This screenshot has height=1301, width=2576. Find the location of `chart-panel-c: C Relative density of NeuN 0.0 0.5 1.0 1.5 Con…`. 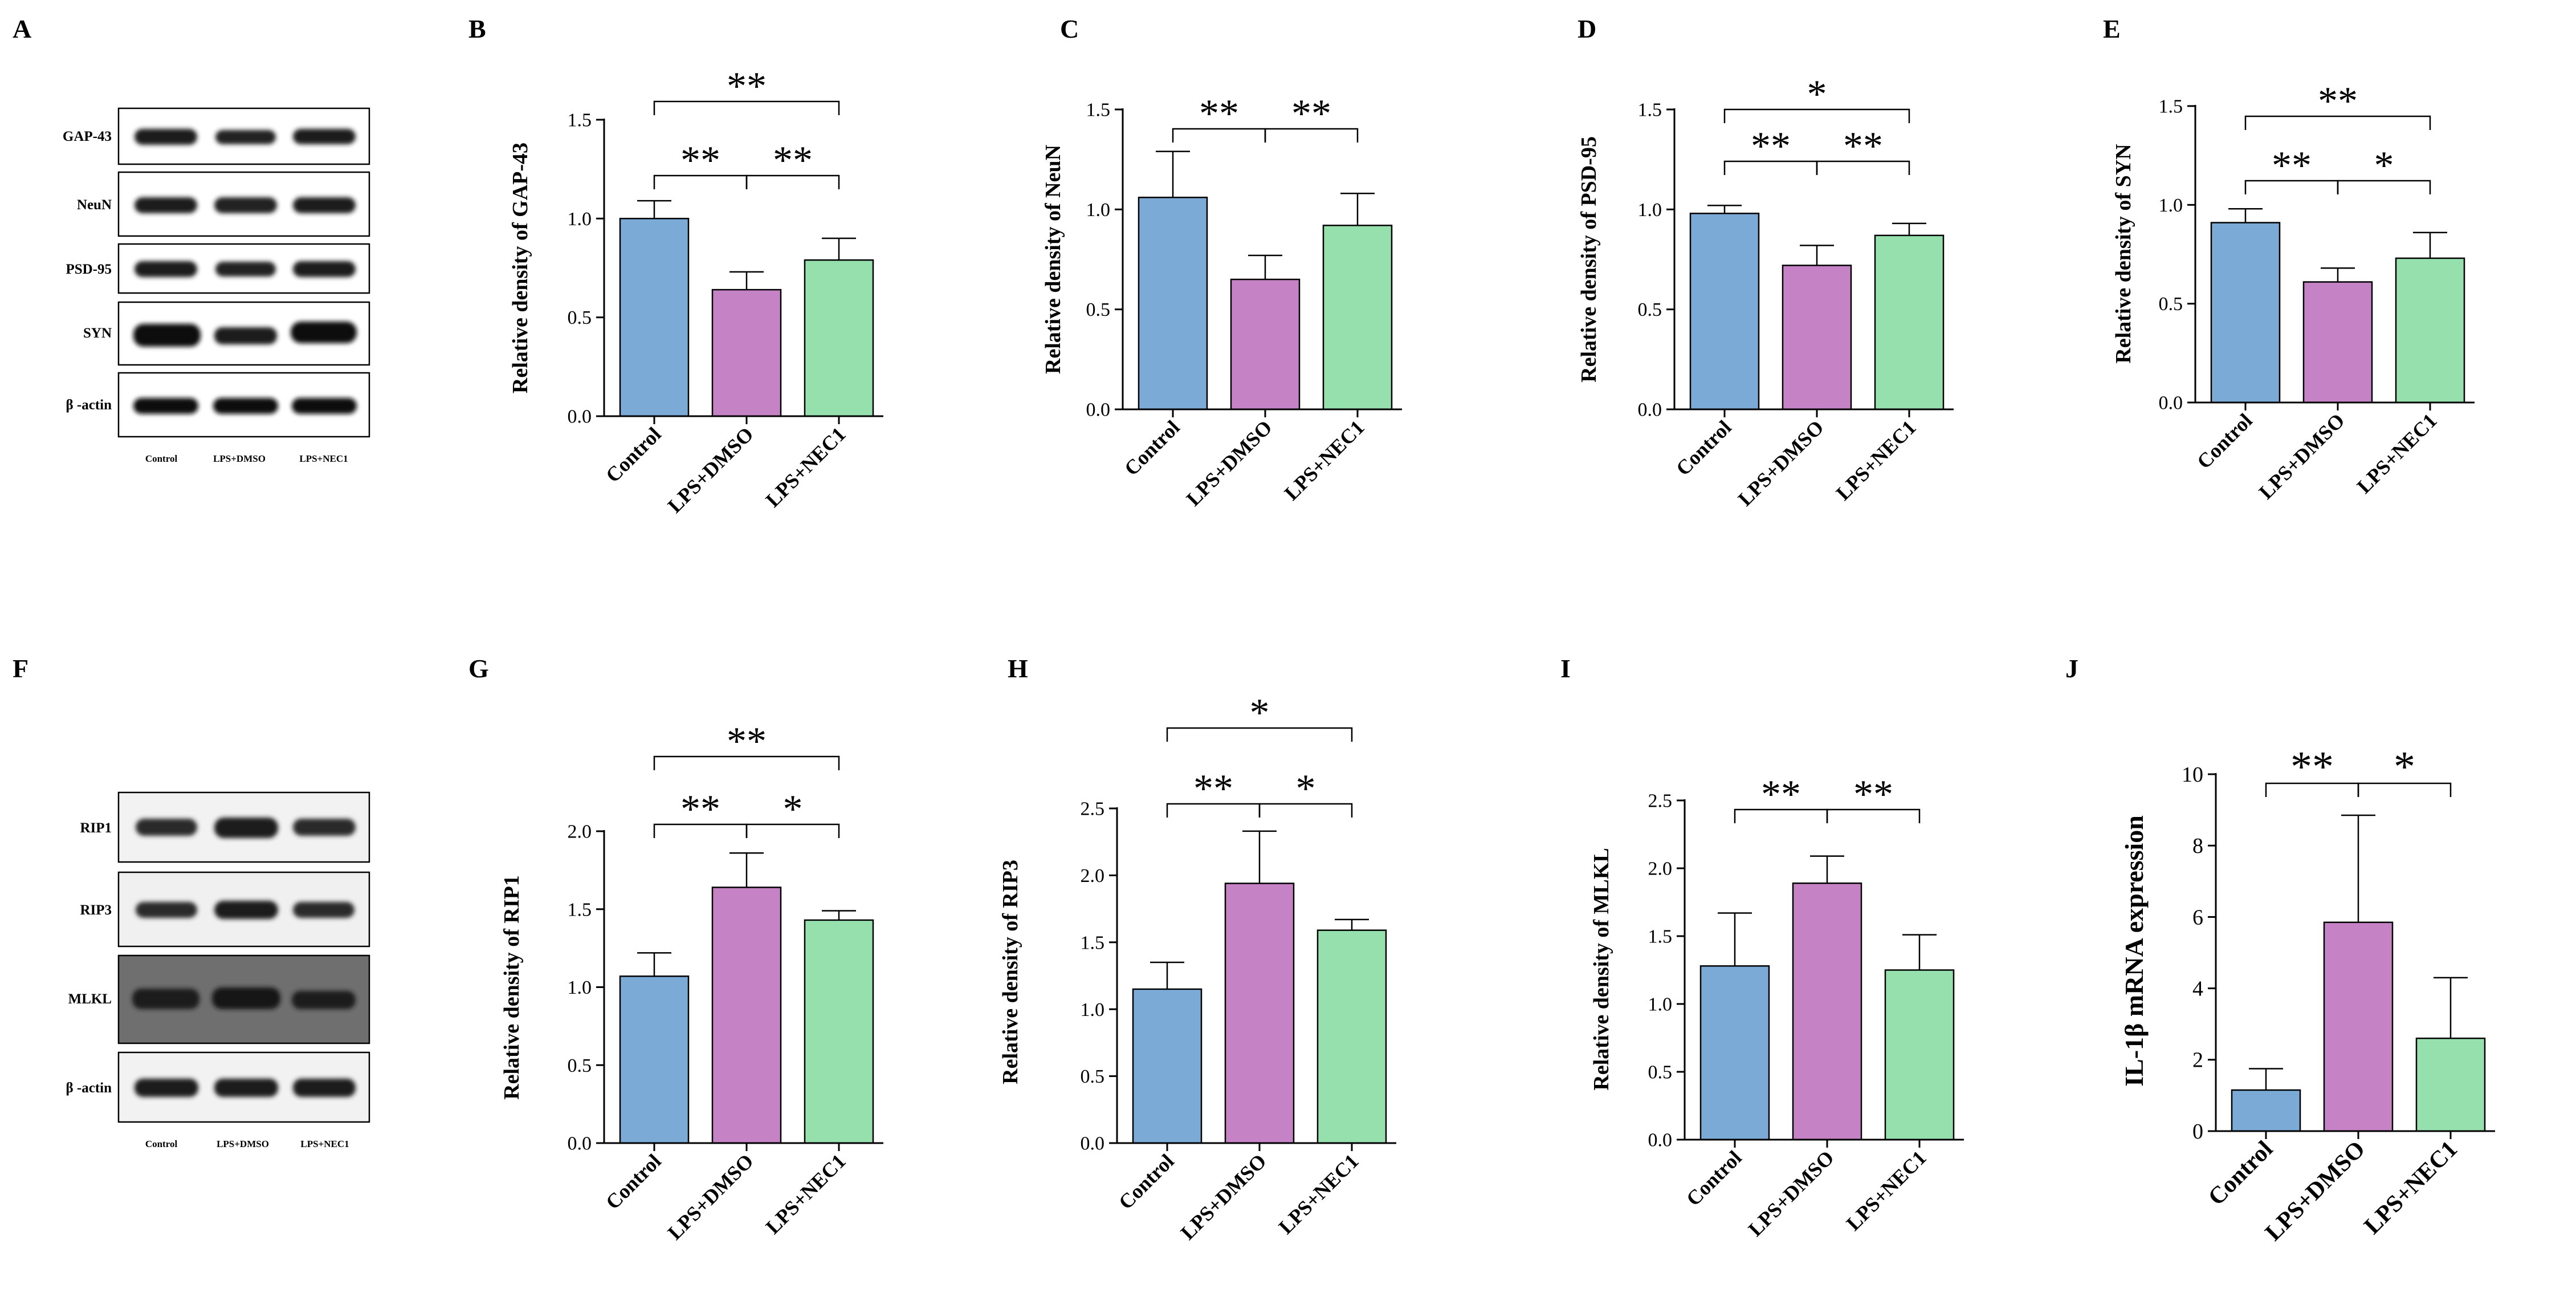

chart-panel-c: C Relative density of NeuN 0.0 0.5 1.0 1.5 Con… is located at coordinates (1221, 262).